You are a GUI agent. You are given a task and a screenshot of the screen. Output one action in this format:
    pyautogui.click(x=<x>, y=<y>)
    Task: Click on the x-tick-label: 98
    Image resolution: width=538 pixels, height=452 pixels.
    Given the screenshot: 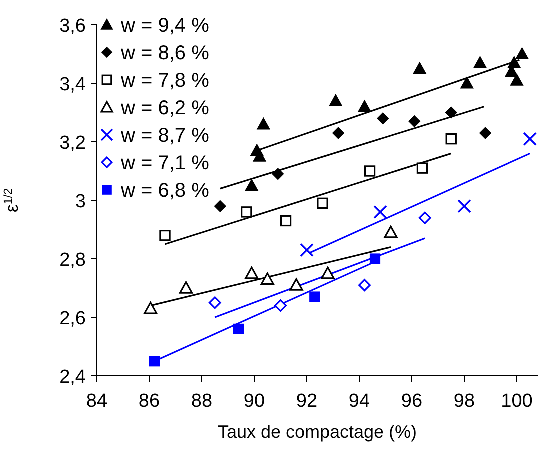 What is the action you would take?
    pyautogui.click(x=465, y=401)
    